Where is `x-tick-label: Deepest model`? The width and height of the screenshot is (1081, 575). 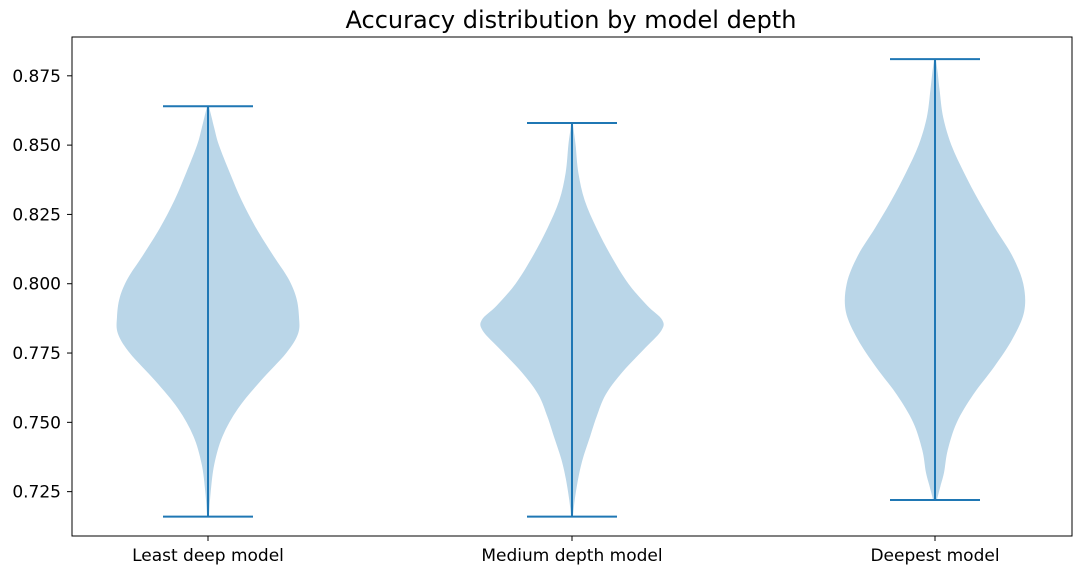 x-tick-label: Deepest model is located at coordinates (934, 556).